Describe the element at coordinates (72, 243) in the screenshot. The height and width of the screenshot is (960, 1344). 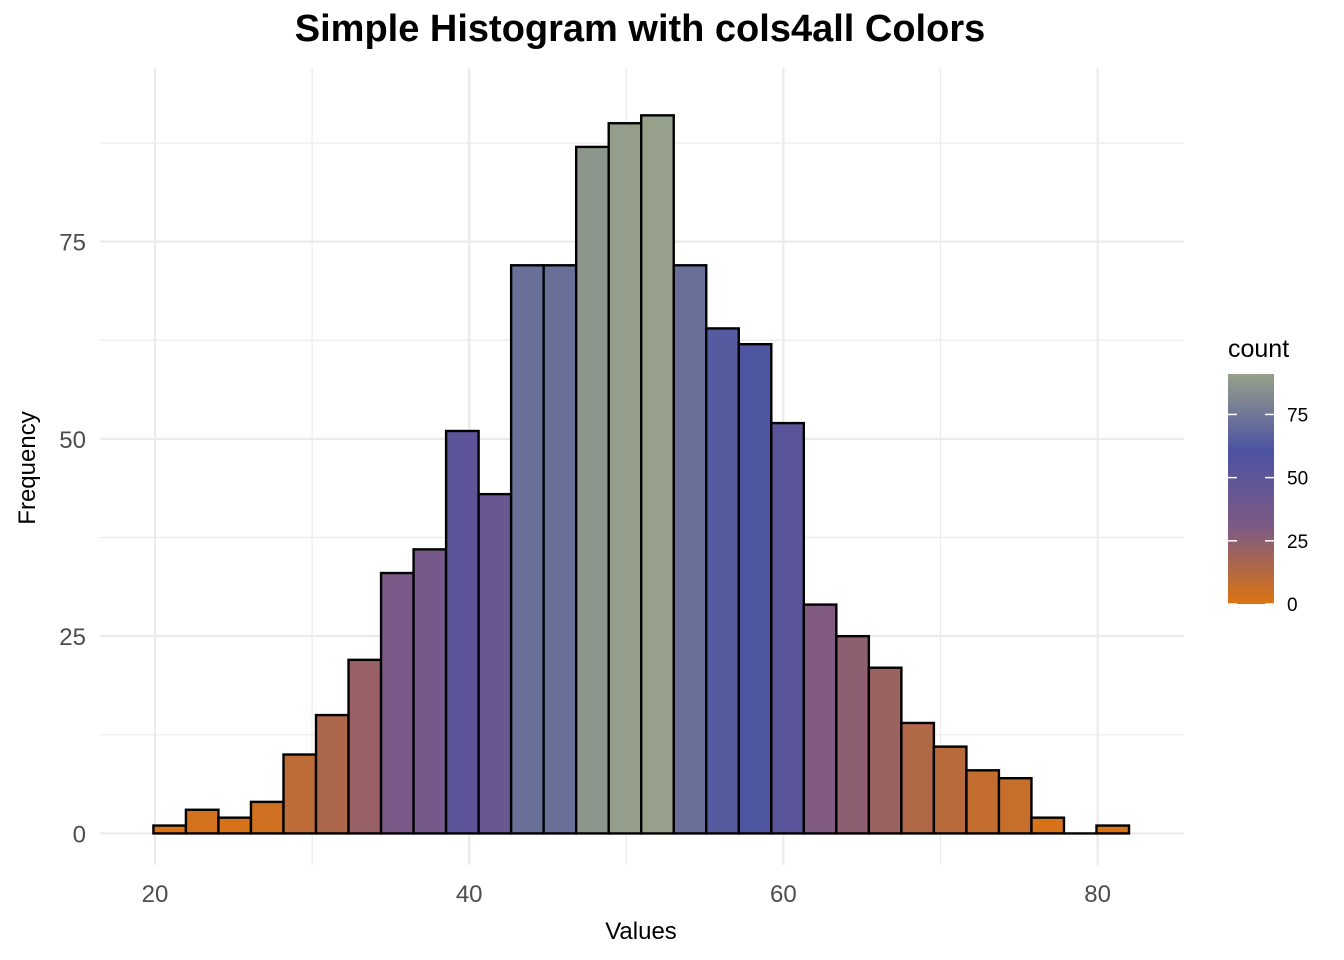
I see `y-tick-label: 75` at that location.